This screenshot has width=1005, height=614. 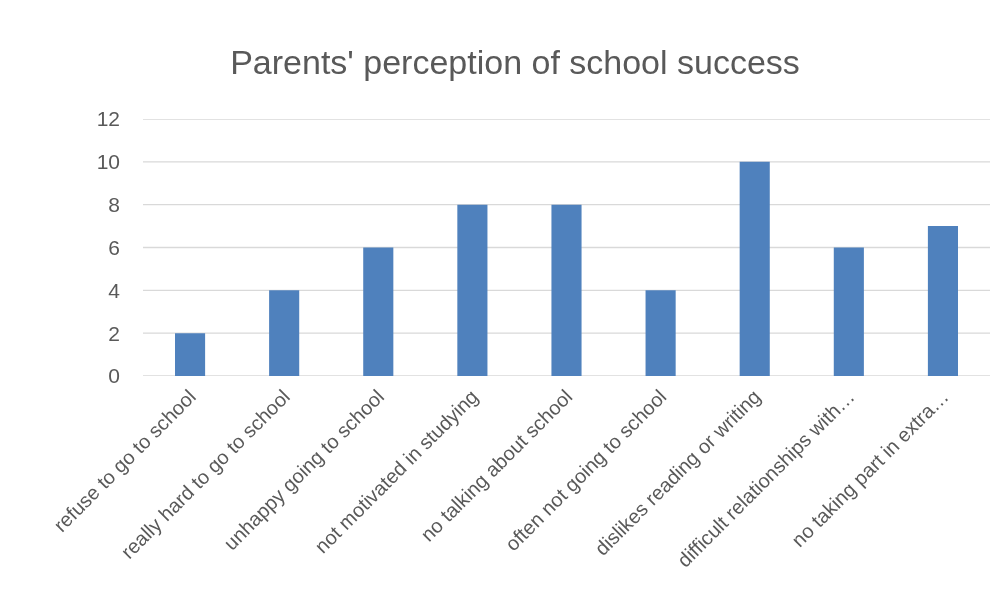 I want to click on y-tick-label: 4, so click(x=114, y=290).